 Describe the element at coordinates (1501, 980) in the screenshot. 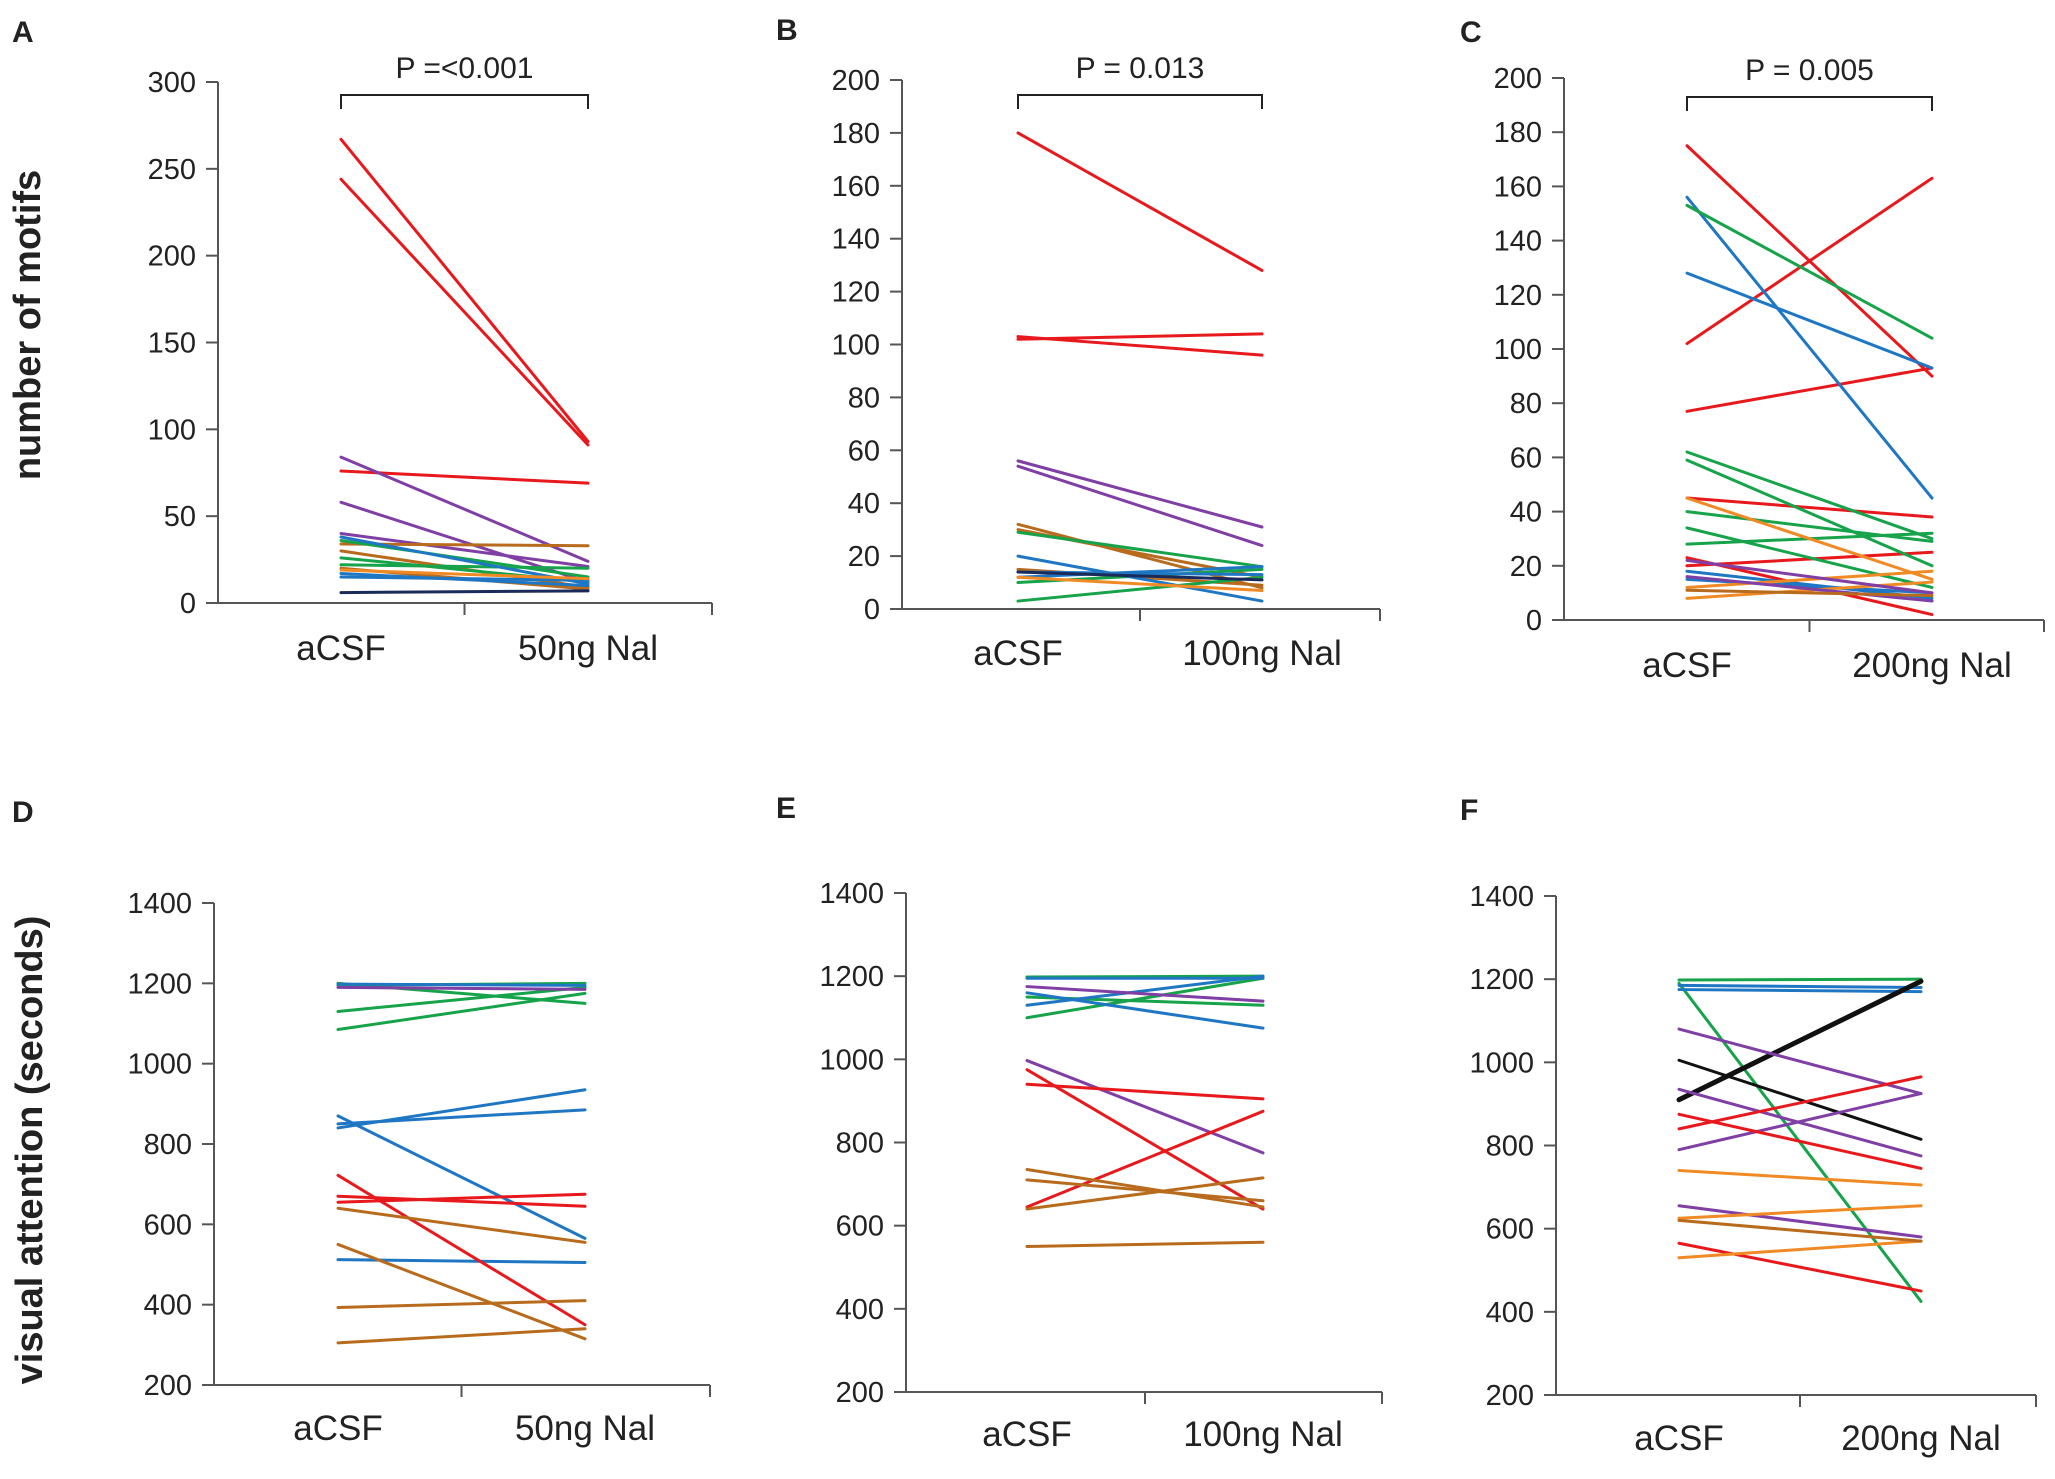

I see `y-tick-label-f: 1200` at that location.